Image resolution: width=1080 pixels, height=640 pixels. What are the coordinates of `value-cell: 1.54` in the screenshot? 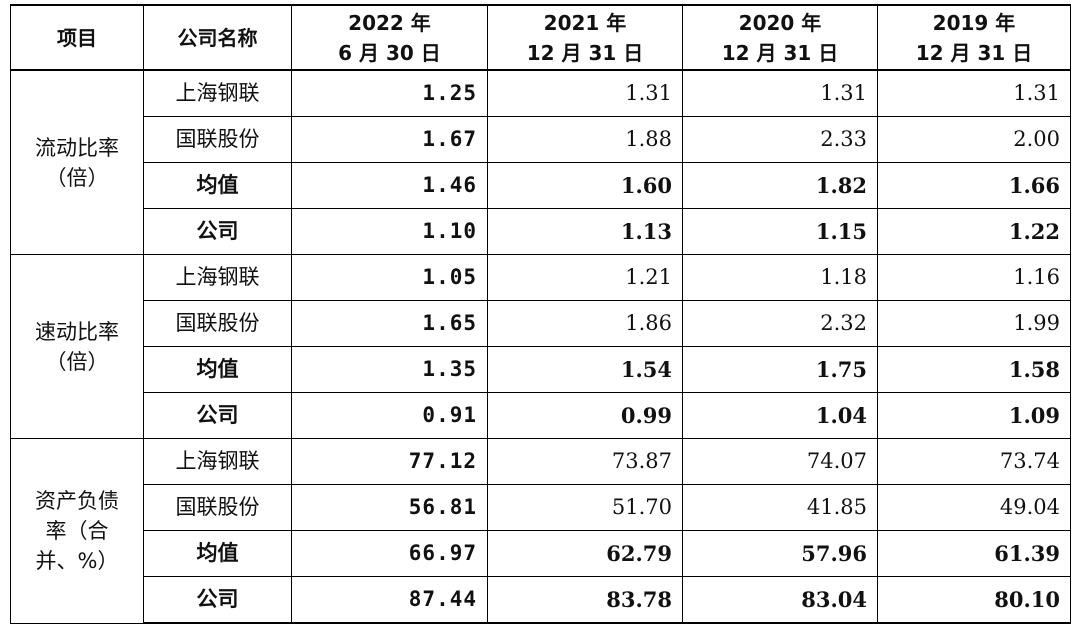 It's located at (585, 369).